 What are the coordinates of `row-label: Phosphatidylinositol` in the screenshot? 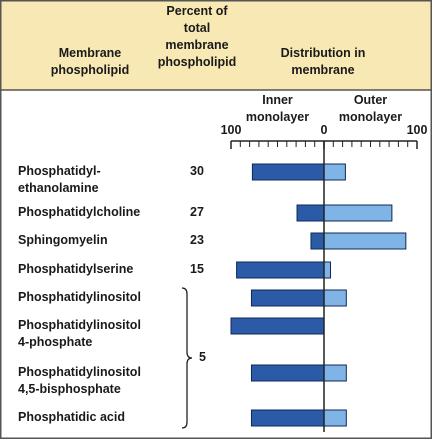 It's located at (79, 297).